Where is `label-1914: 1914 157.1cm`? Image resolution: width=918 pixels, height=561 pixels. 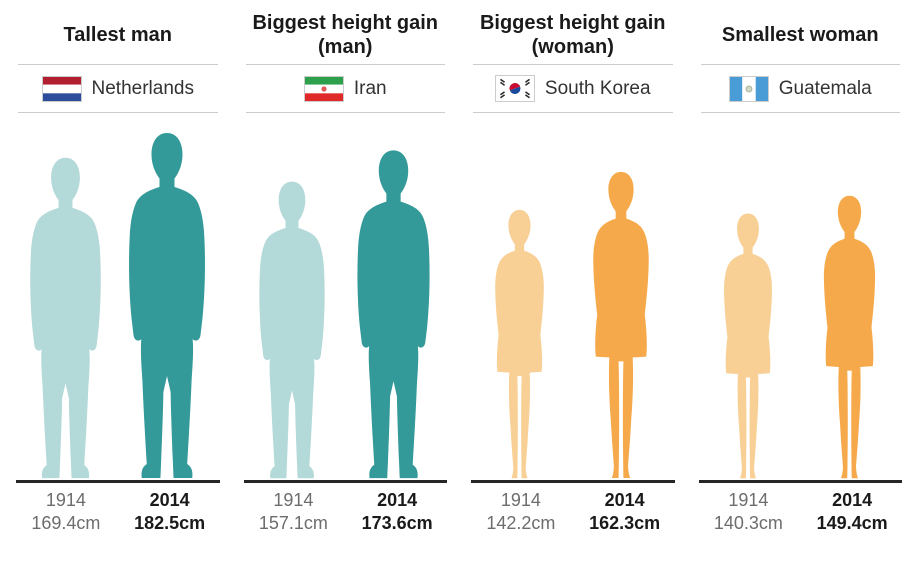
label-1914: 1914 157.1cm is located at coordinates (294, 512).